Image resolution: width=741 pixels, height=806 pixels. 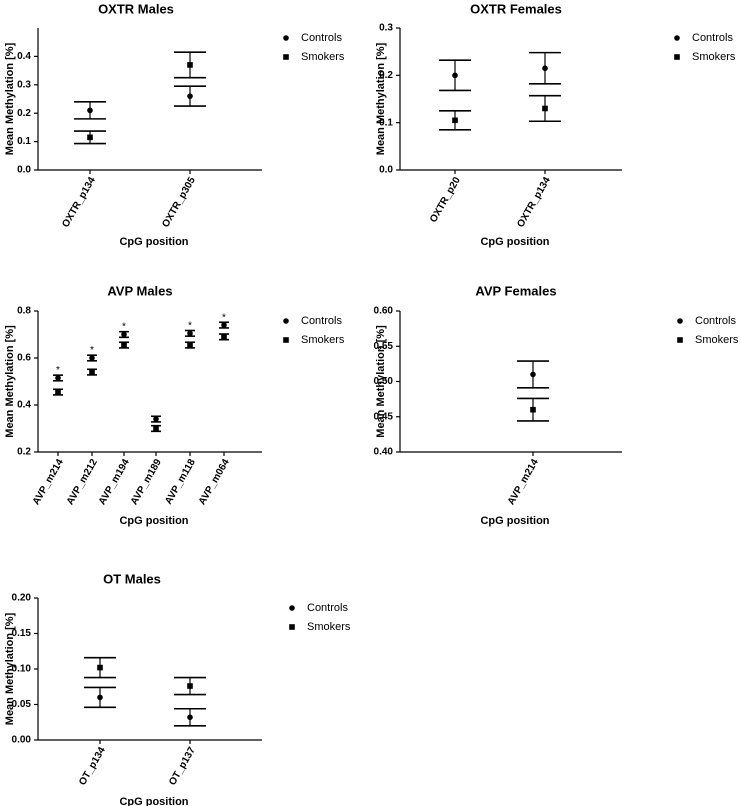 I want to click on y-tick-label: 0.50, so click(x=384, y=381).